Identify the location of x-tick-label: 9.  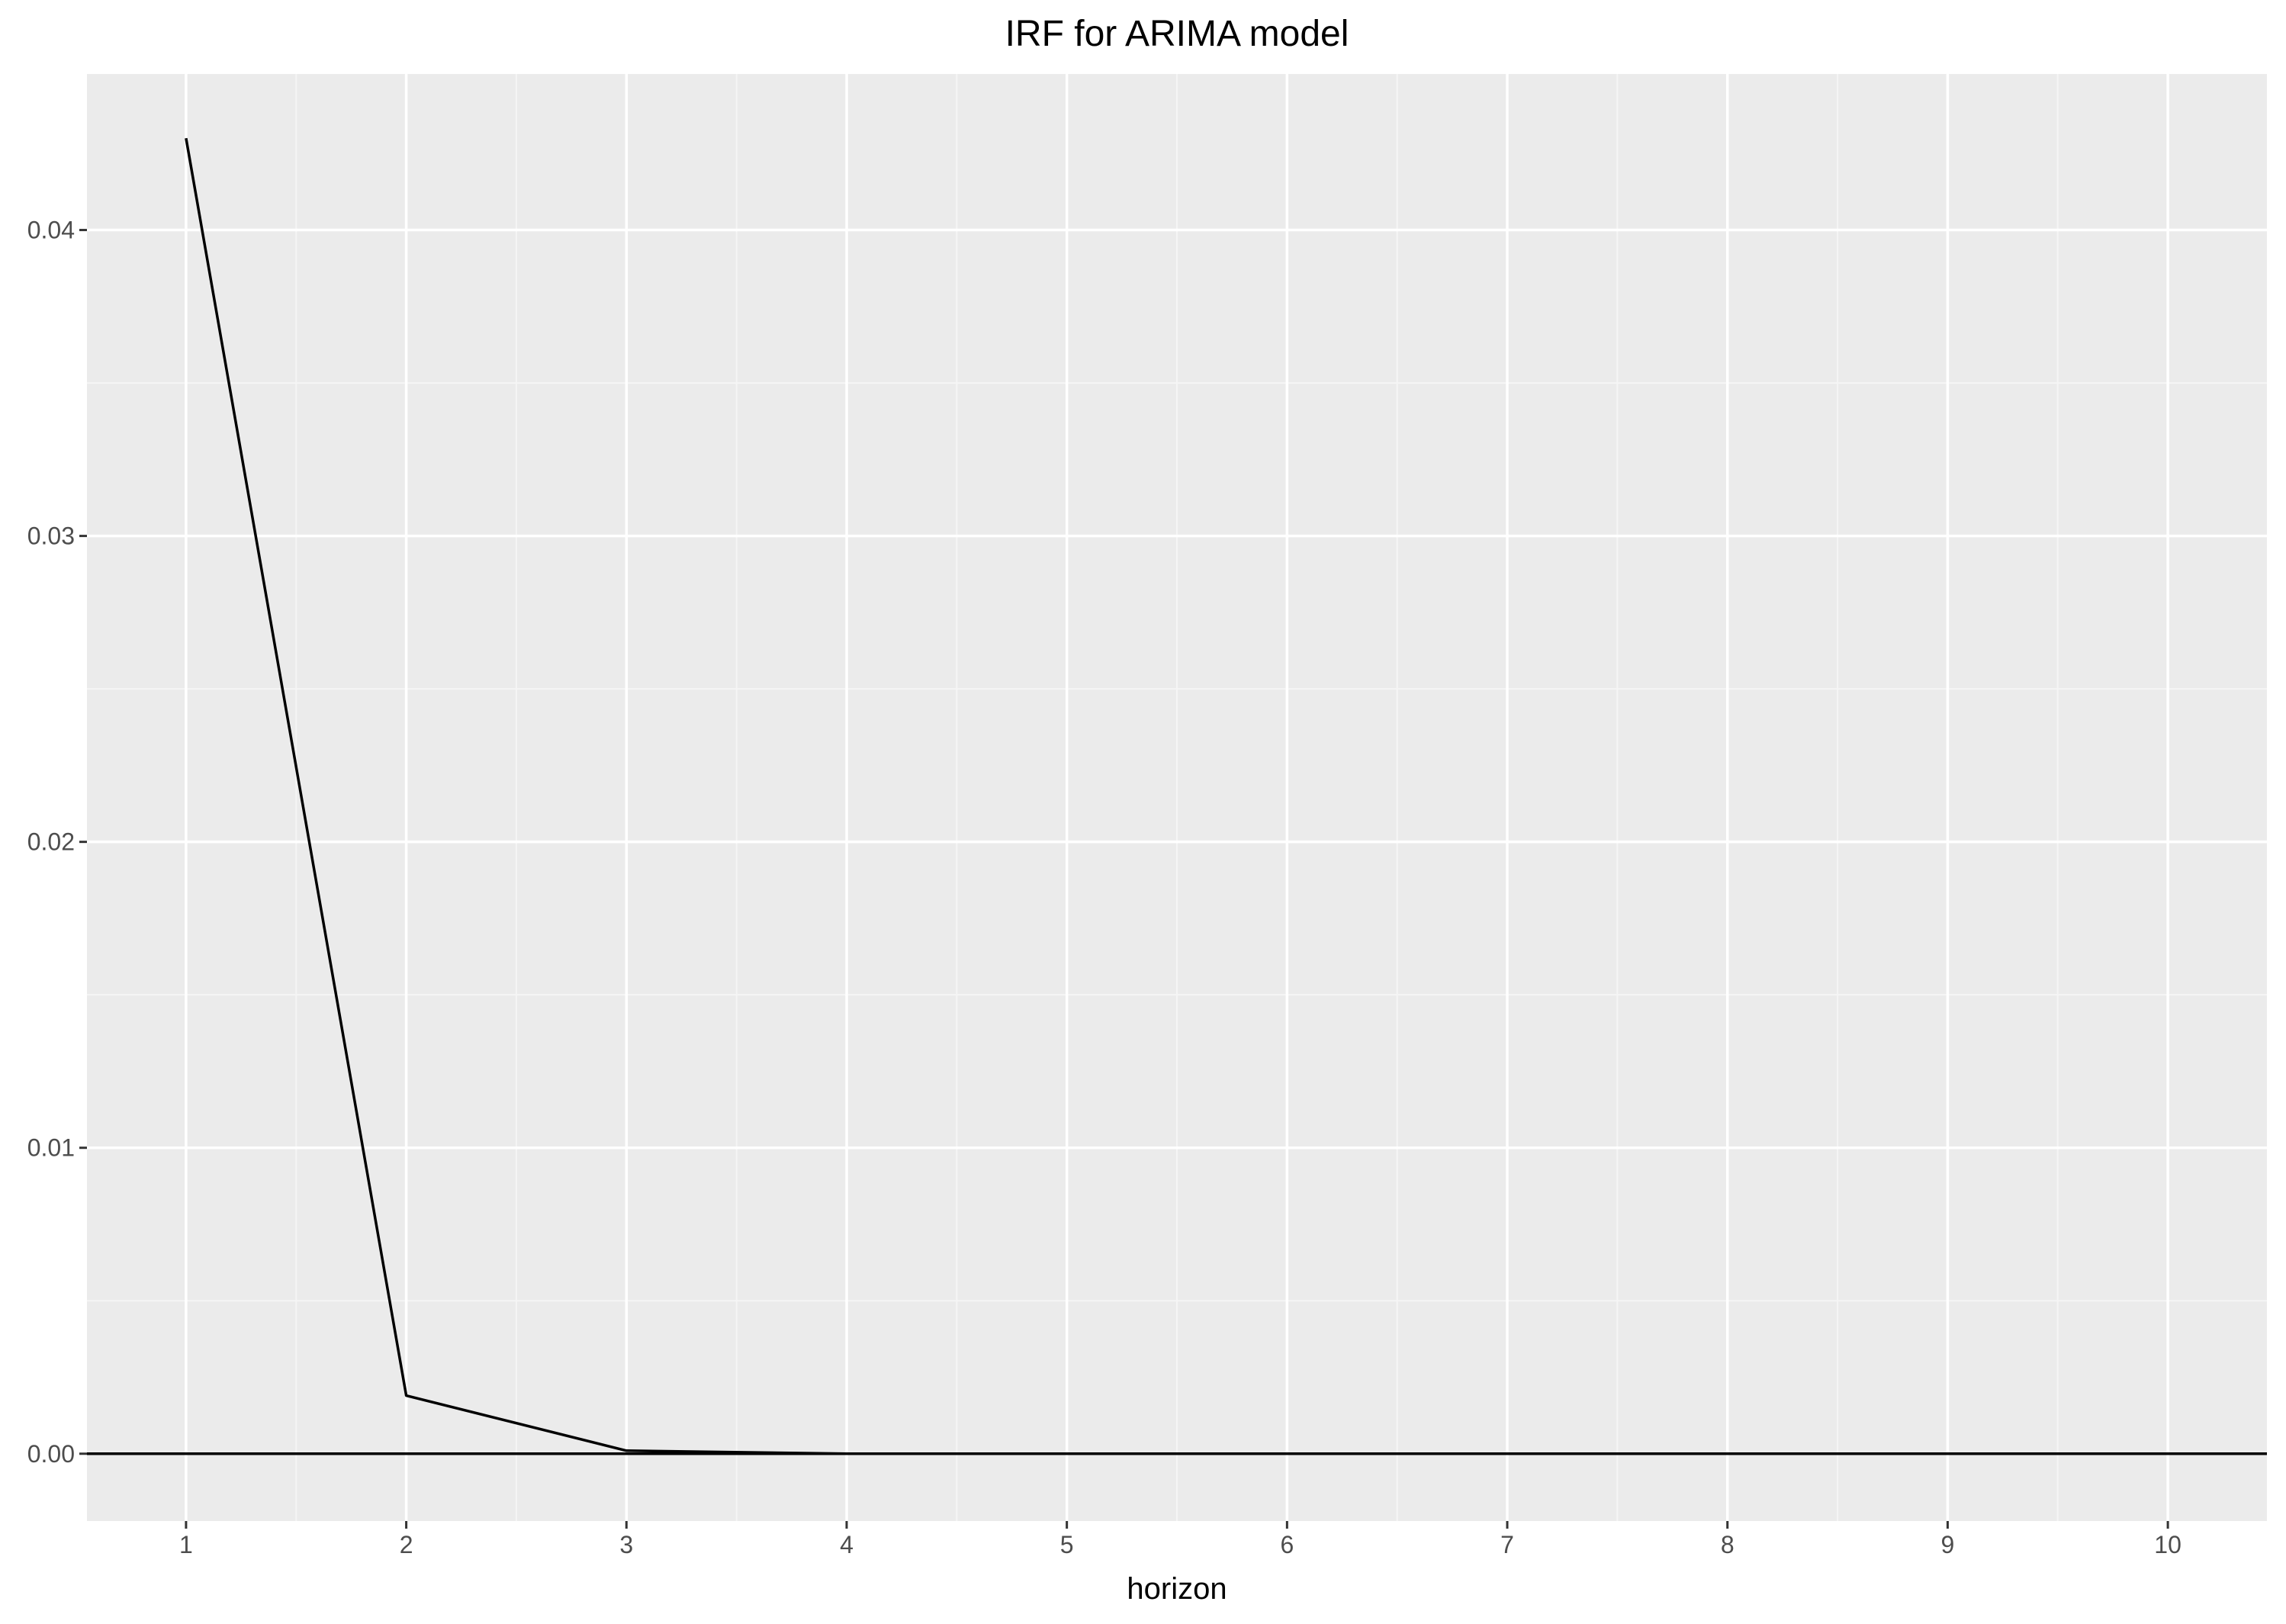
(1948, 1544).